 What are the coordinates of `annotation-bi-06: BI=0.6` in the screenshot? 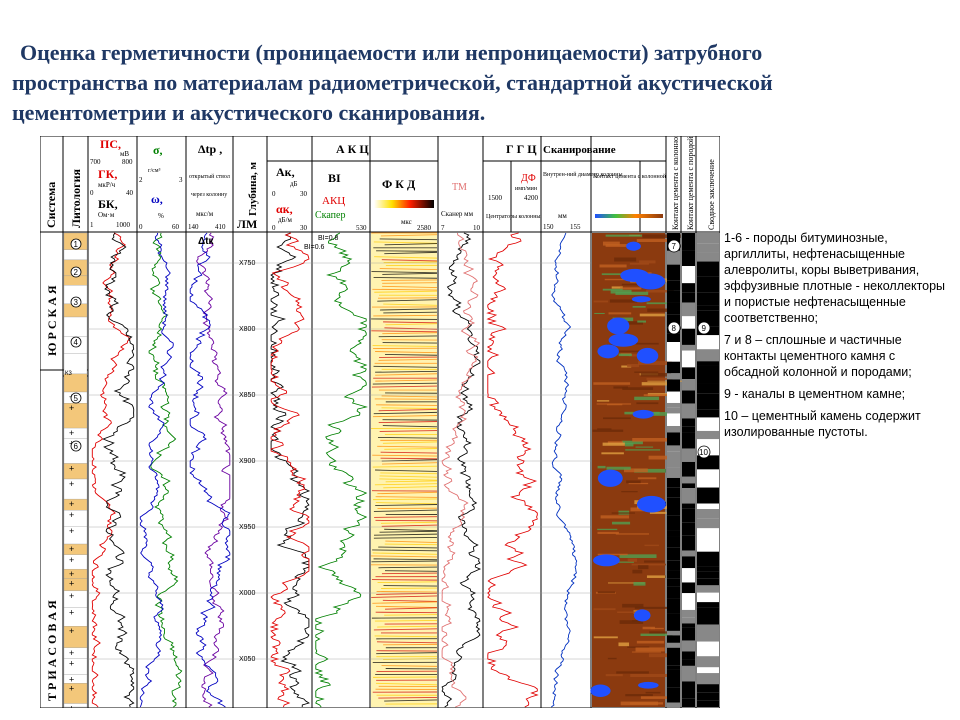 It's located at (314, 247).